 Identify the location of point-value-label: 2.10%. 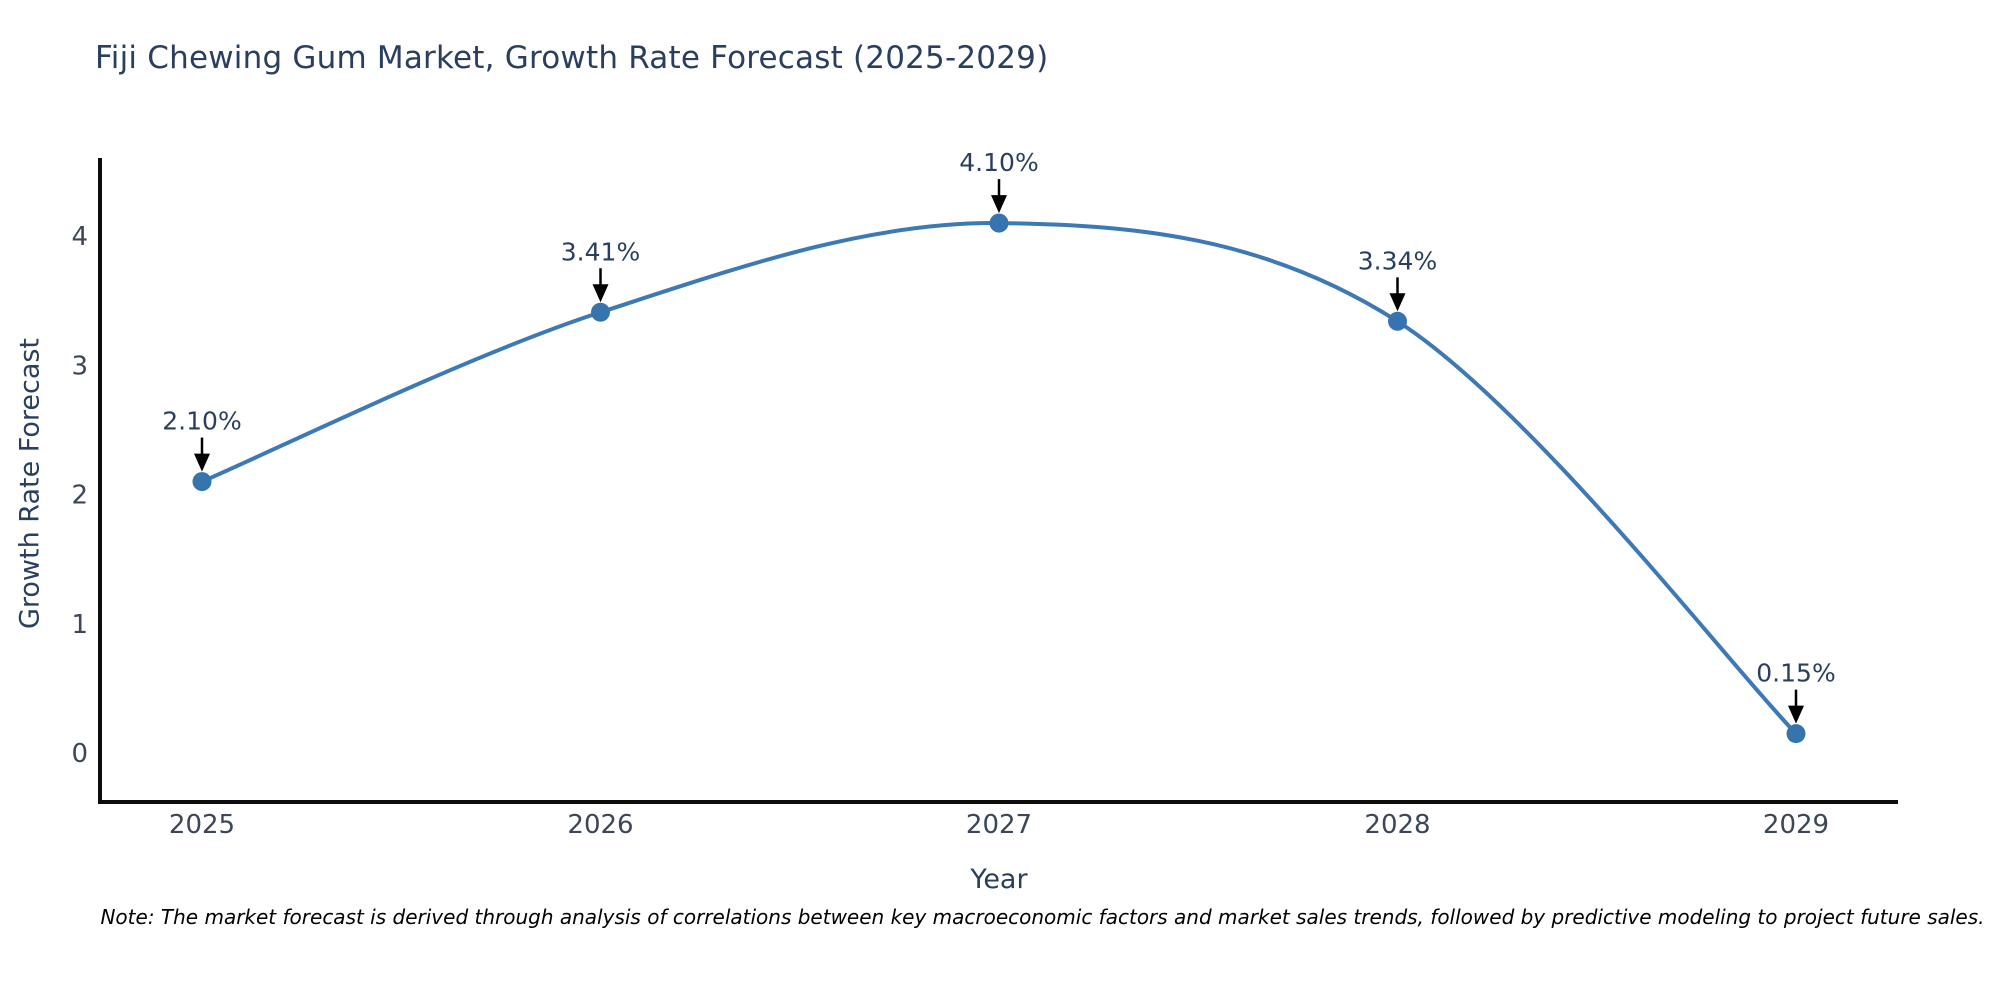
(201, 421).